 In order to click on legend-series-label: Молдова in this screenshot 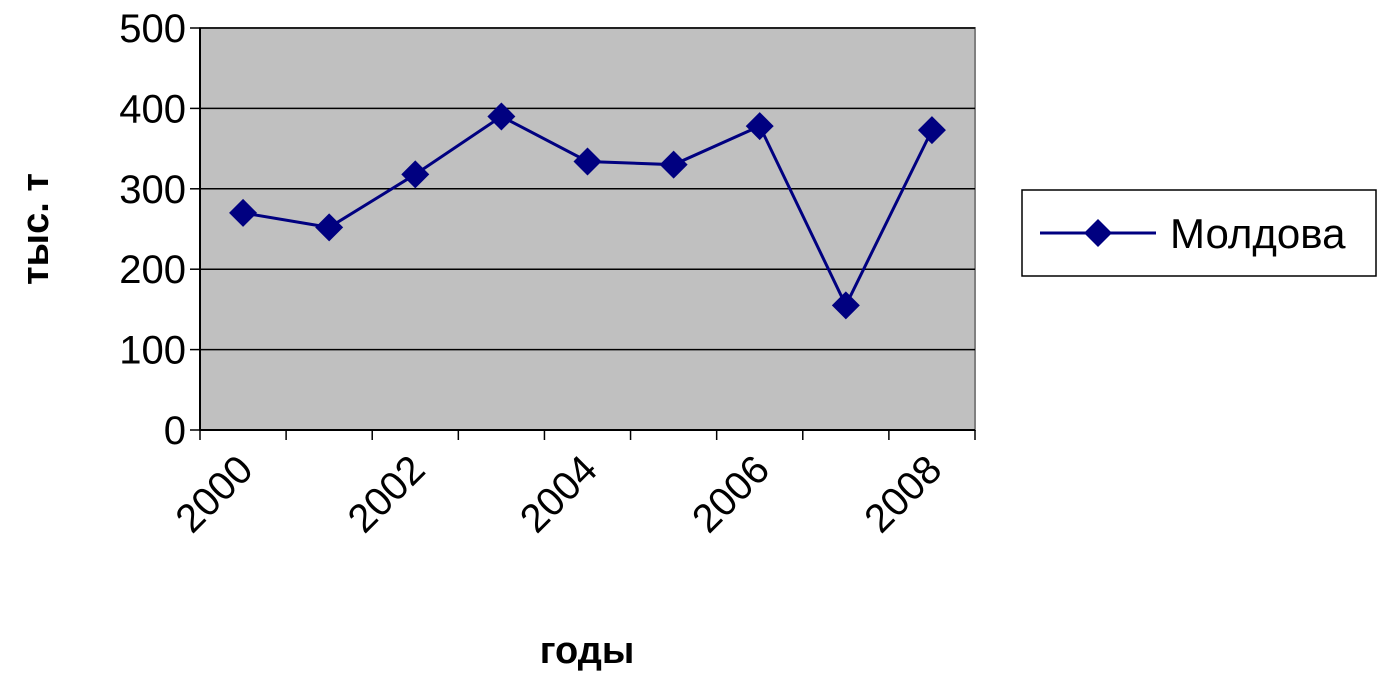, I will do `click(1258, 233)`.